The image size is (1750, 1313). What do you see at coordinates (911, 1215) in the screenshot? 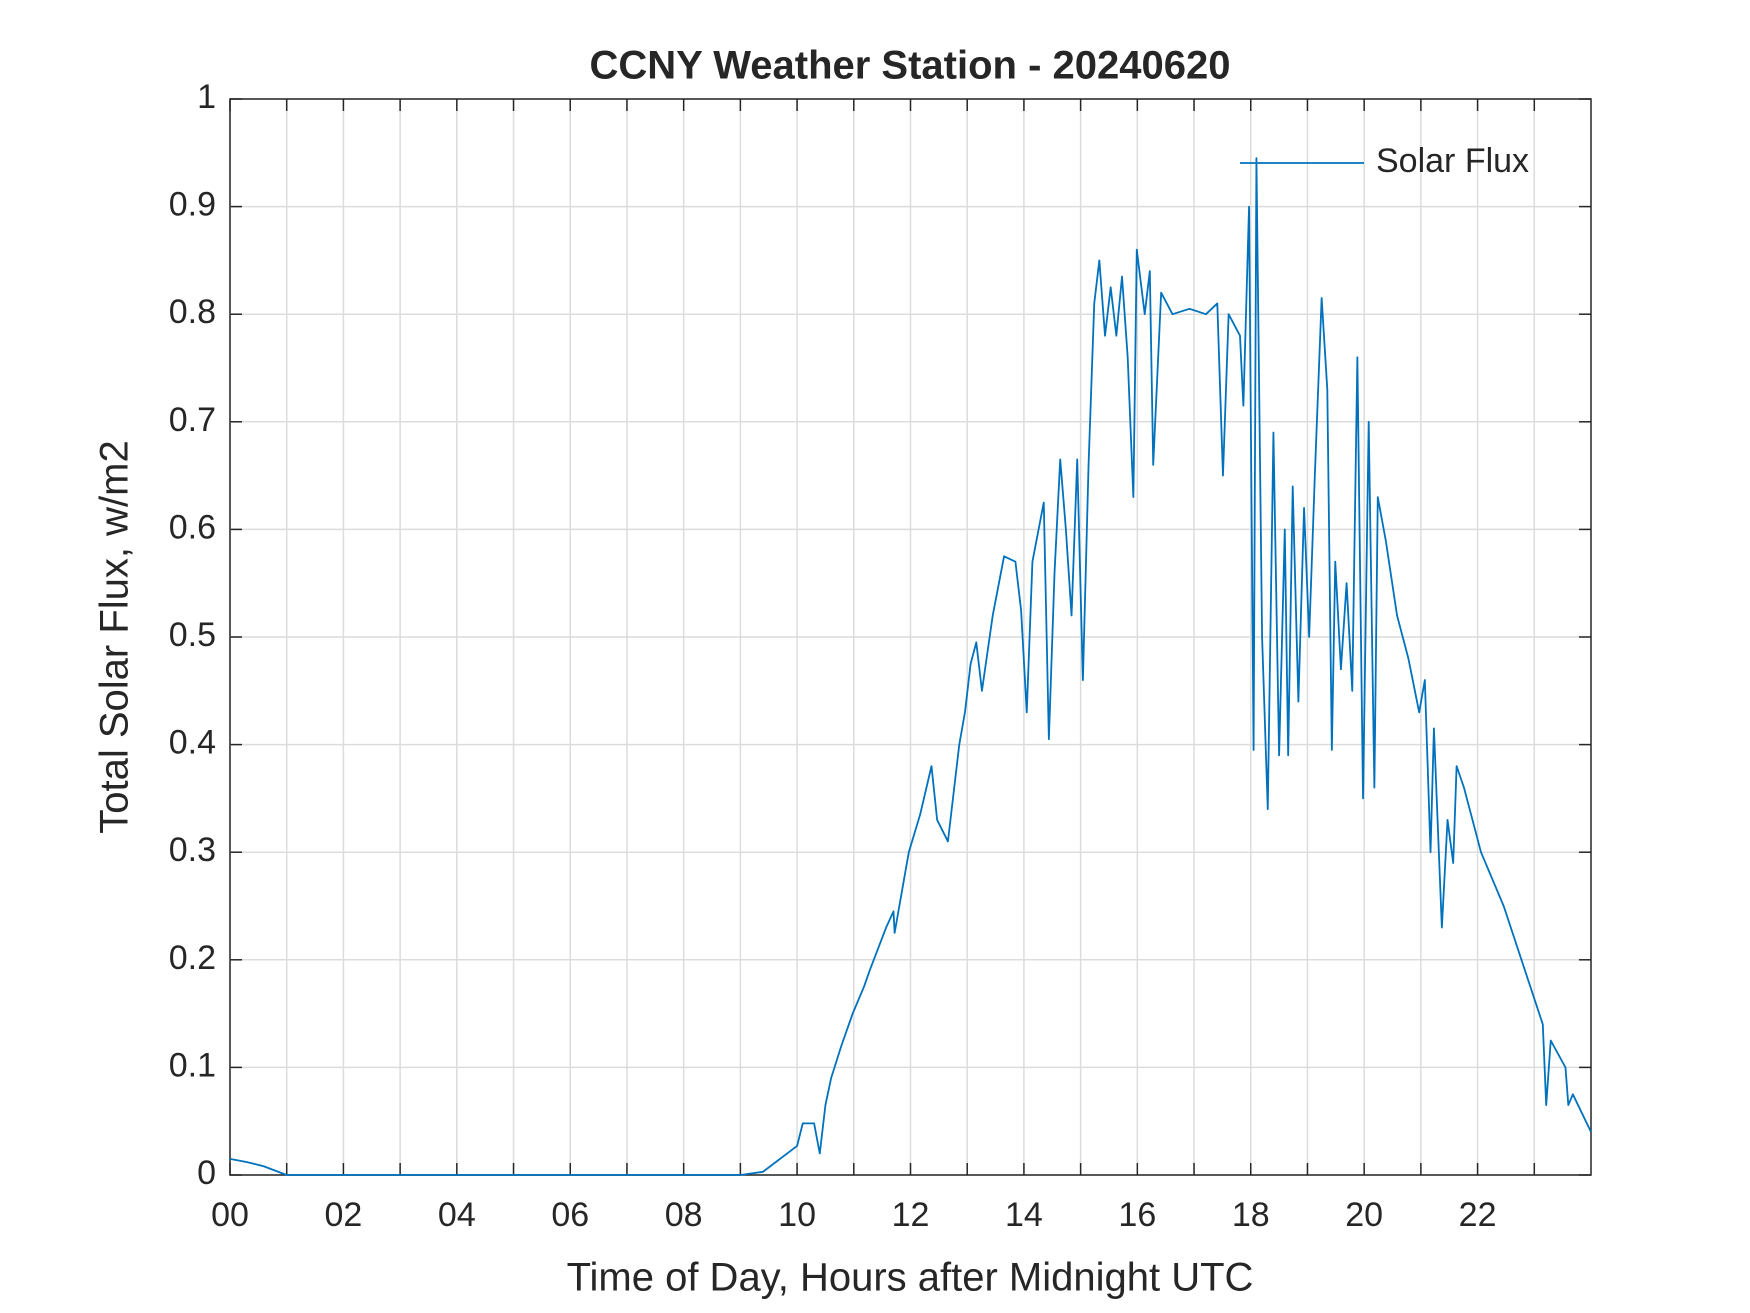
I see `x-tick-label: 12` at bounding box center [911, 1215].